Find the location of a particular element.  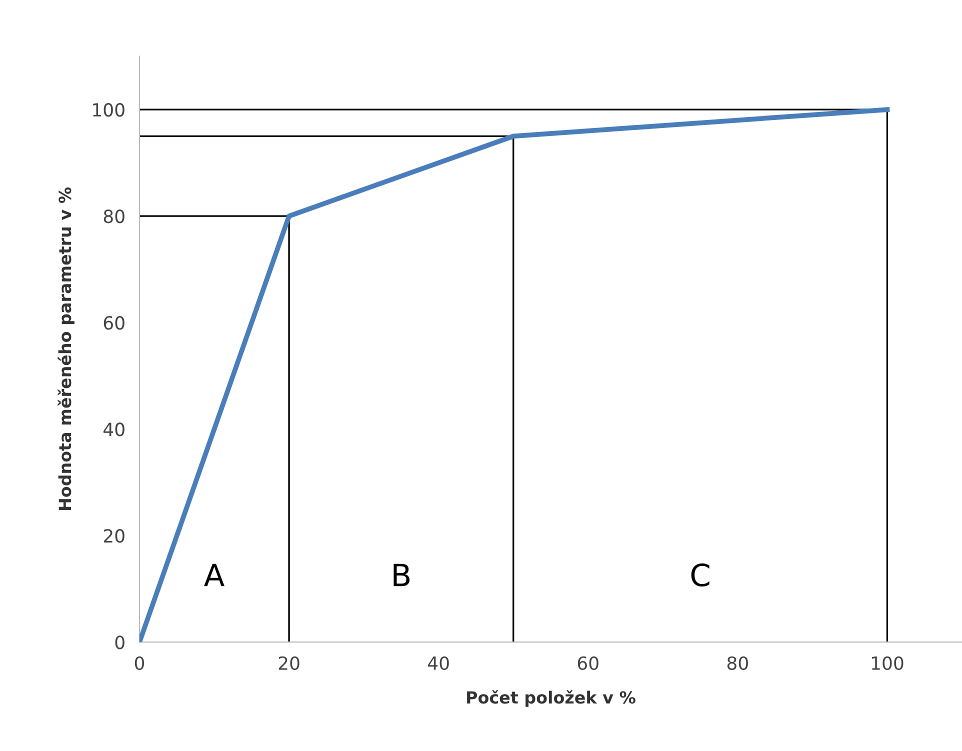

y-tick-label: 100 is located at coordinates (108, 110).